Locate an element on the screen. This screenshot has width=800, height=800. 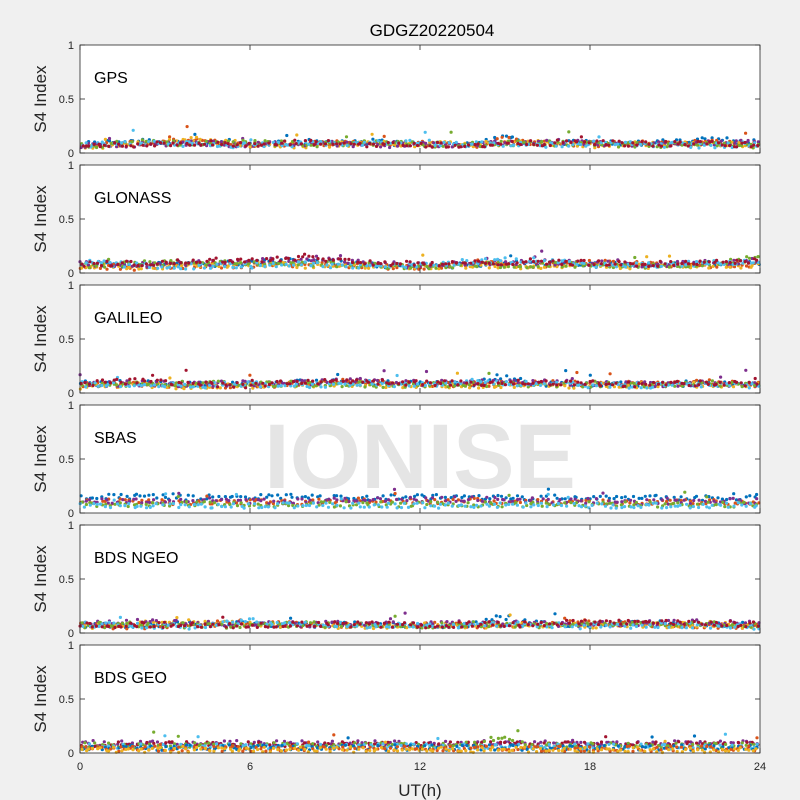
panel-label: GPS is located at coordinates (111, 78).